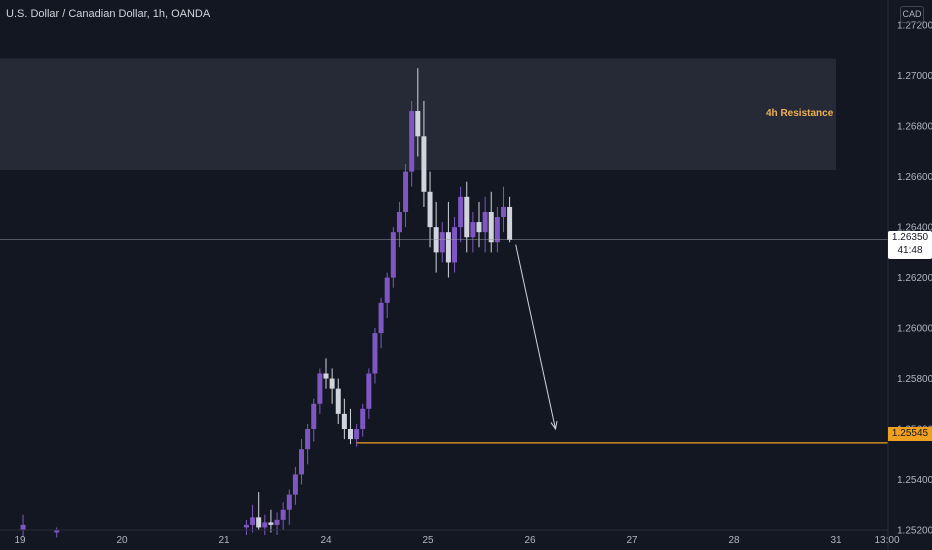 This screenshot has width=932, height=550. What do you see at coordinates (800, 113) in the screenshot?
I see `resistance-zone-label: 4h Resistance` at bounding box center [800, 113].